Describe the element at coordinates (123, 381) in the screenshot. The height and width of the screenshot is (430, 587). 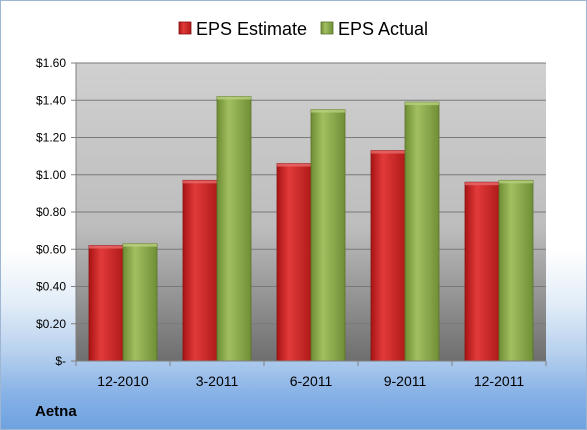
I see `x-category-label: 12-2010` at that location.